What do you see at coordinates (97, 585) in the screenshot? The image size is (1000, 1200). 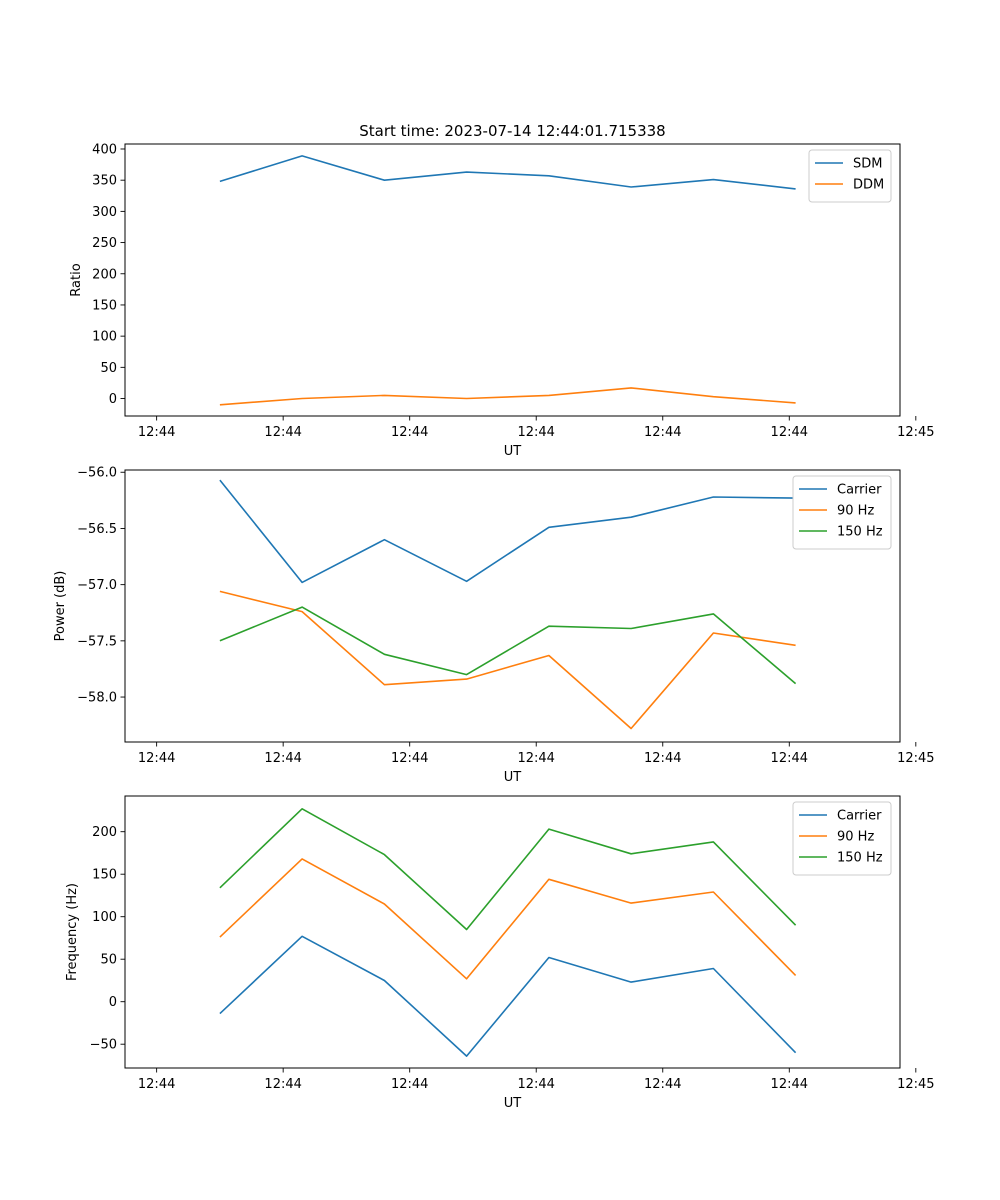 I see `y-tick-label: −57.0` at bounding box center [97, 585].